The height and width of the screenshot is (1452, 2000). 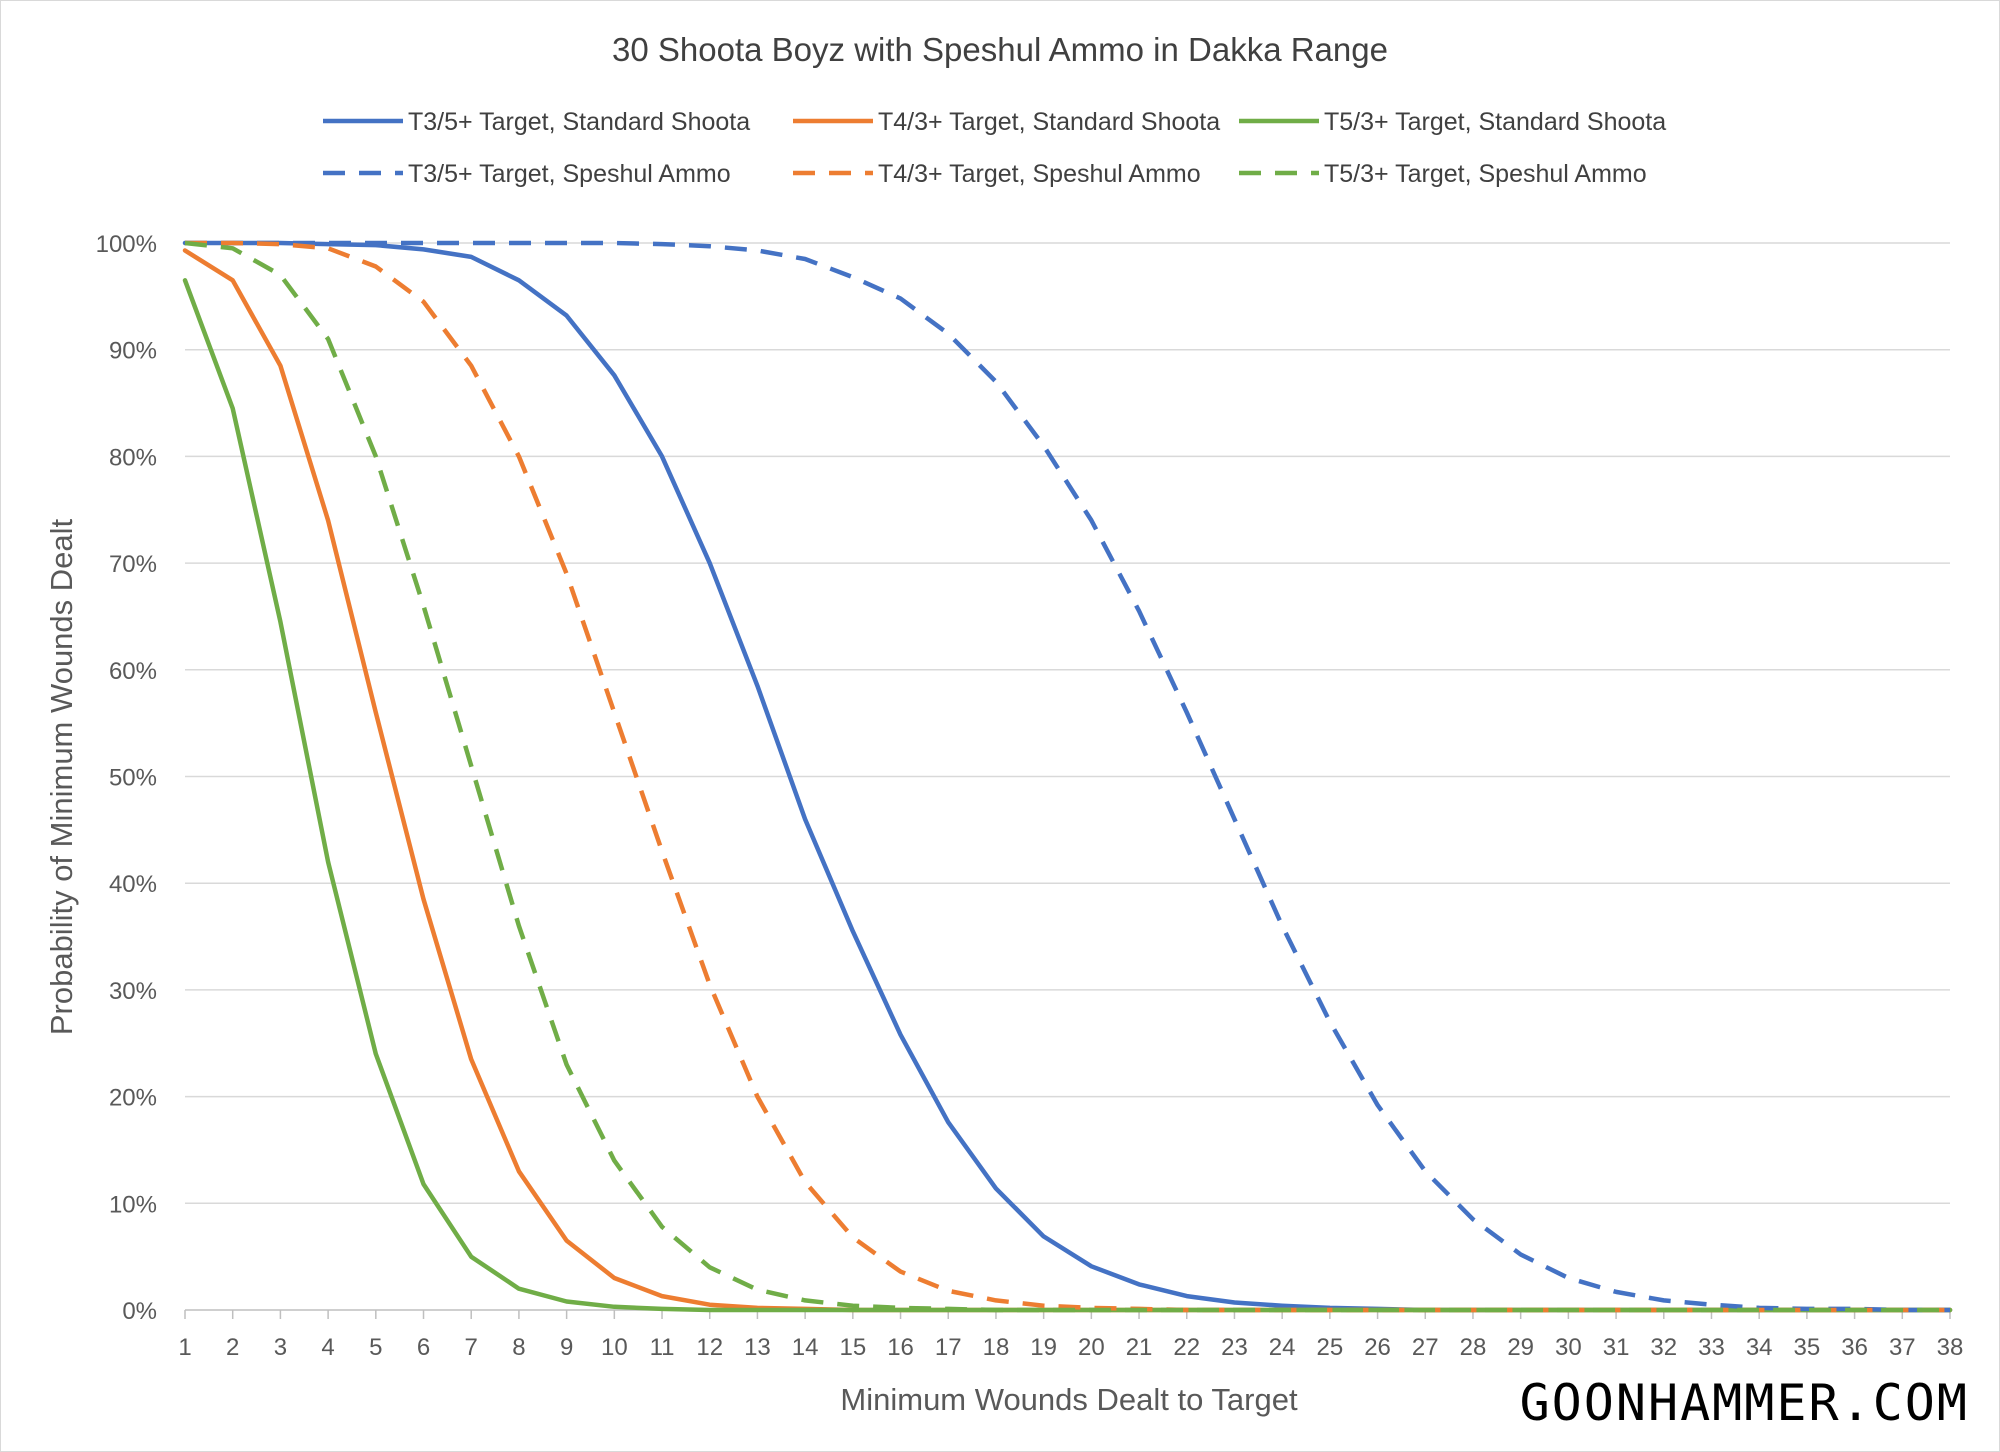 I want to click on y-tick-label: 40%, so click(x=133, y=884).